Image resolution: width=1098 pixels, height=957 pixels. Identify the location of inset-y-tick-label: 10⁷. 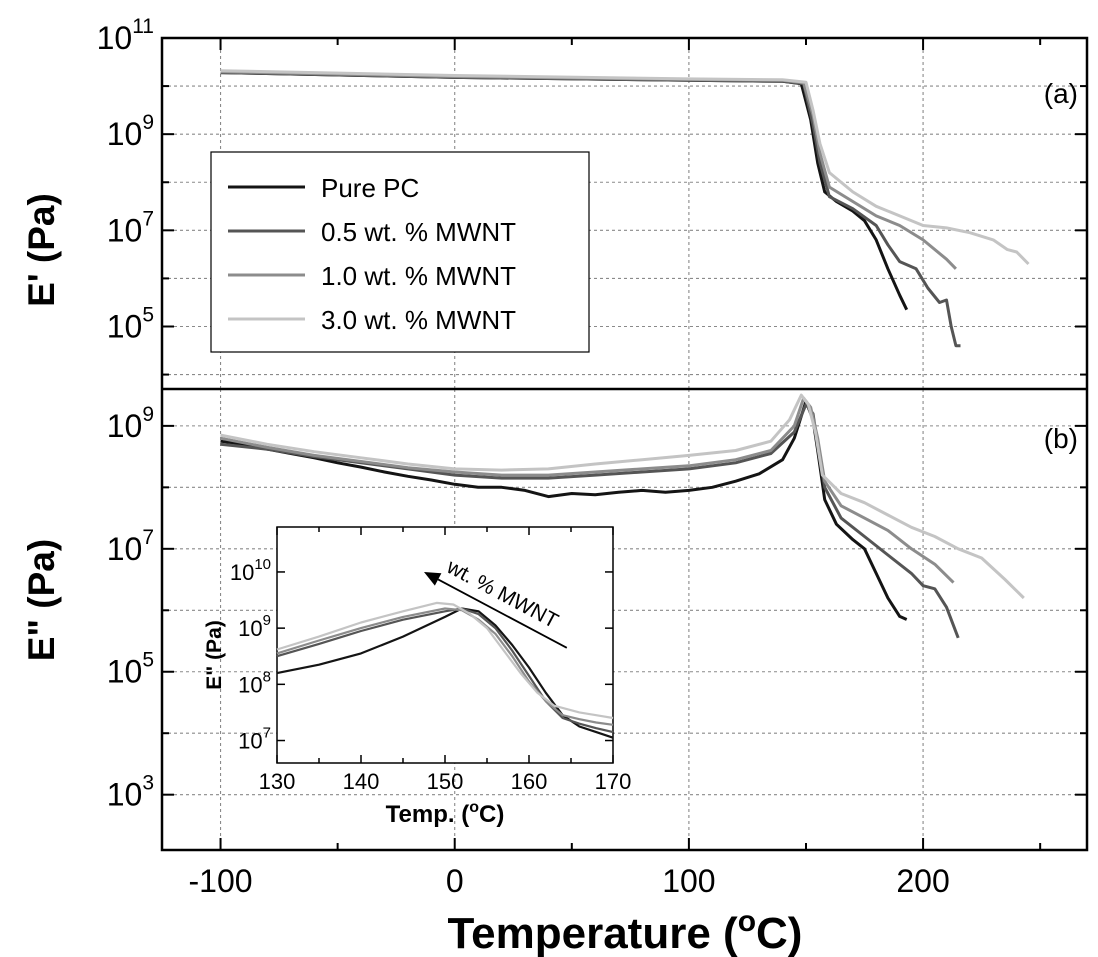
(254, 739).